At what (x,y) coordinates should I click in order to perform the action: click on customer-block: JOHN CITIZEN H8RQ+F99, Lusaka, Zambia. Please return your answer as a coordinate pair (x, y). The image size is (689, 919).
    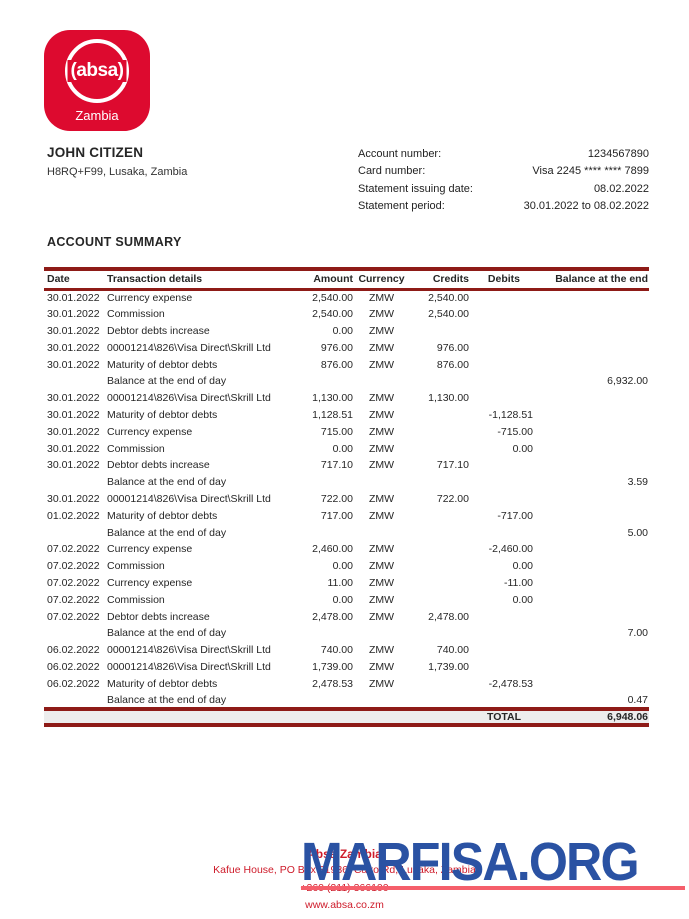
    Looking at the image, I should click on (117, 161).